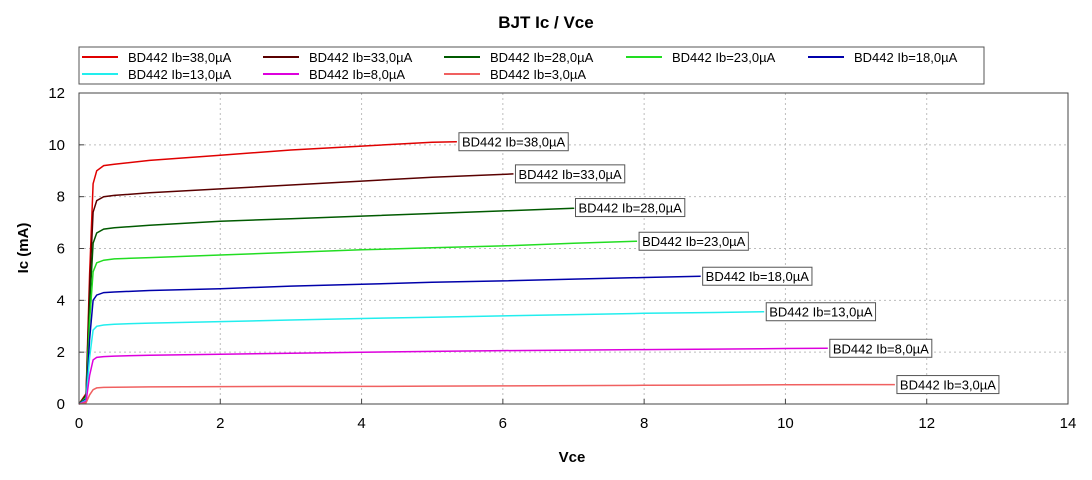  Describe the element at coordinates (926, 423) in the screenshot. I see `x-tick-label: 12` at that location.